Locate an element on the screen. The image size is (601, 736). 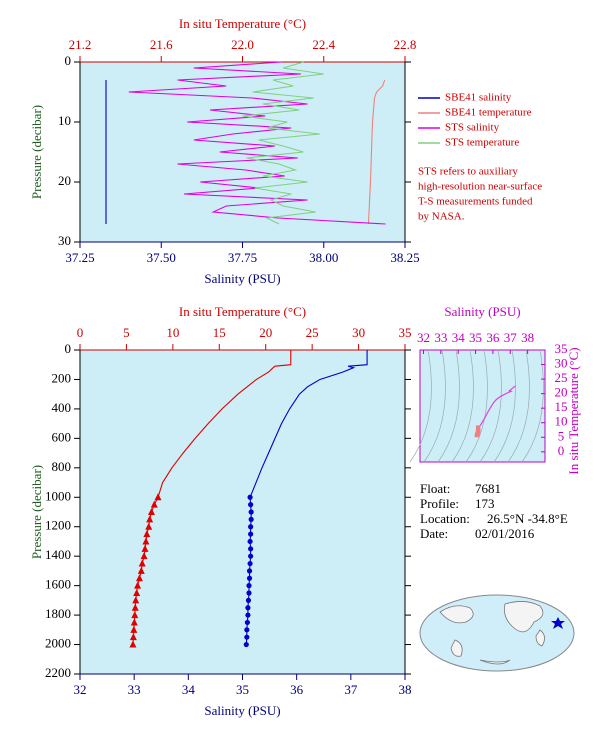
x2-tick-label: 22.0 is located at coordinates (242, 44).